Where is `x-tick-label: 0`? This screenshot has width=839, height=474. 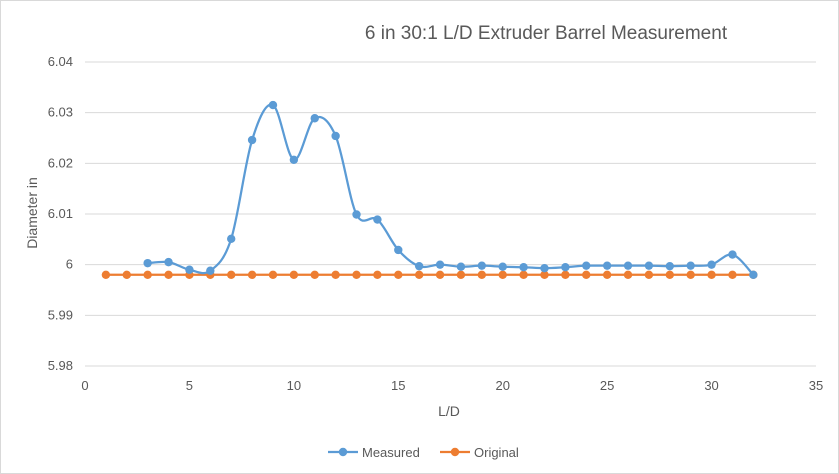
x-tick-label: 0 is located at coordinates (84, 385).